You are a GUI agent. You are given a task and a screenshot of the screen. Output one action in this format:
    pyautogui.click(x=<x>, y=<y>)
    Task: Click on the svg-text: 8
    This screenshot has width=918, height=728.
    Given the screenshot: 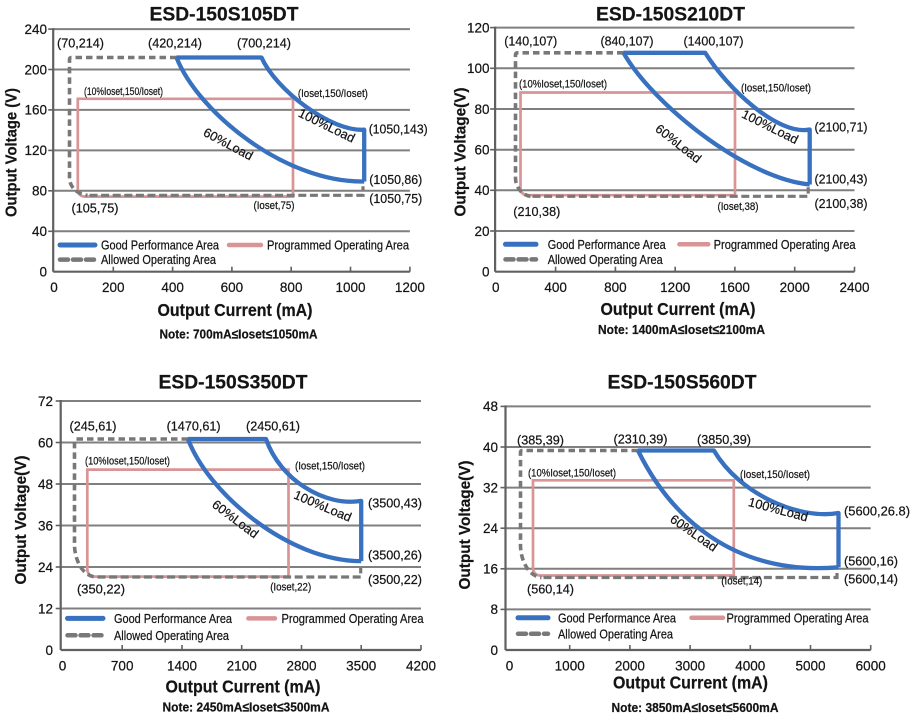 What is the action you would take?
    pyautogui.click(x=494, y=609)
    